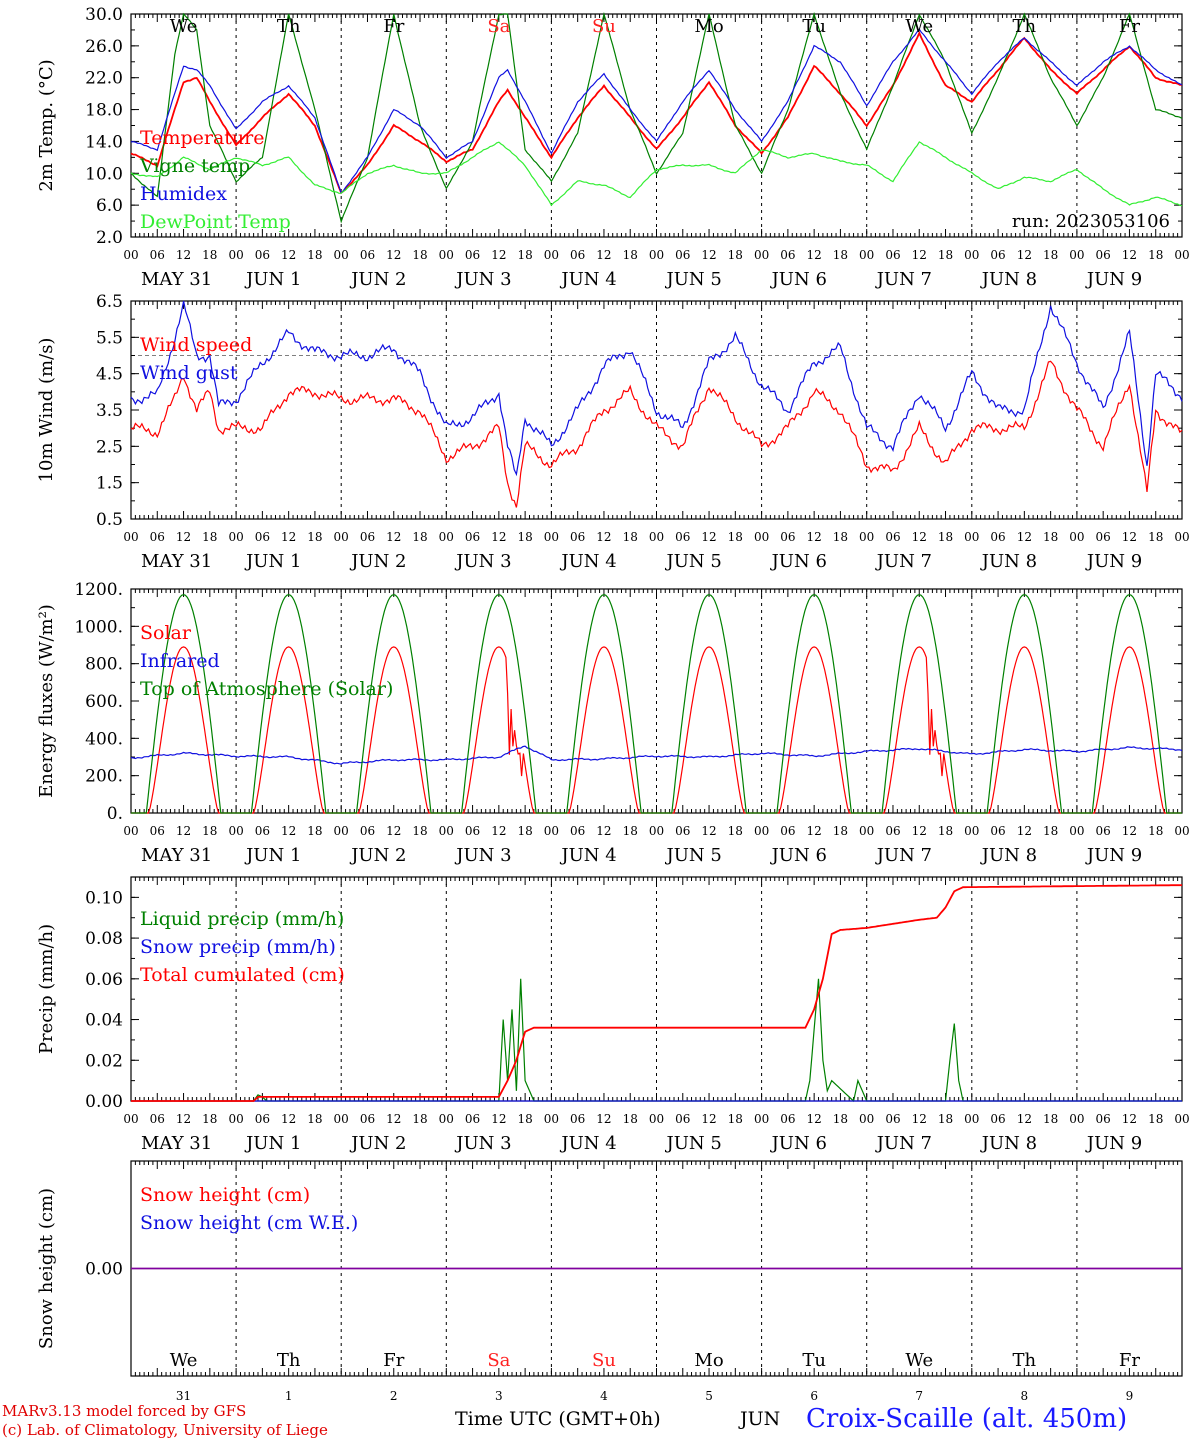 The height and width of the screenshot is (1440, 1194). Describe the element at coordinates (109, 520) in the screenshot. I see `y-tick-label: 0.5` at that location.